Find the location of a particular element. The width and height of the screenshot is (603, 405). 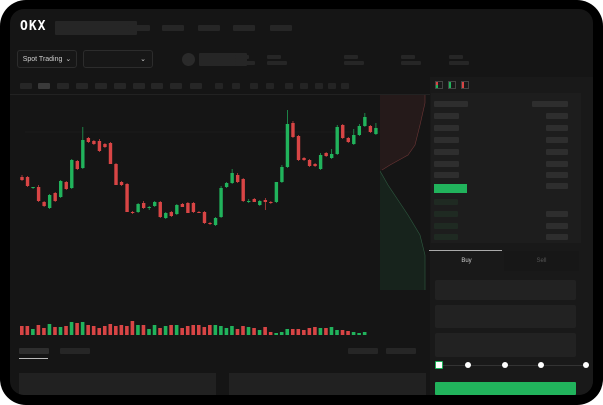

tab-sell: Sell is located at coordinates (541, 261).